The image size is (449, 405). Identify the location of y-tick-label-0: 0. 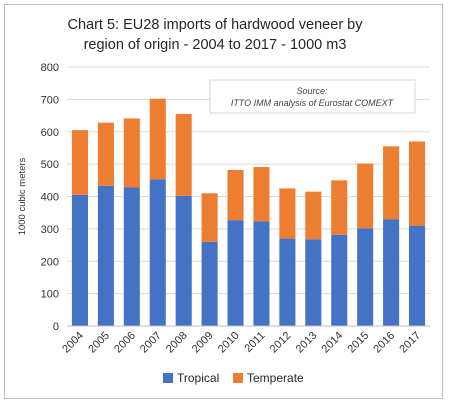
(56, 327).